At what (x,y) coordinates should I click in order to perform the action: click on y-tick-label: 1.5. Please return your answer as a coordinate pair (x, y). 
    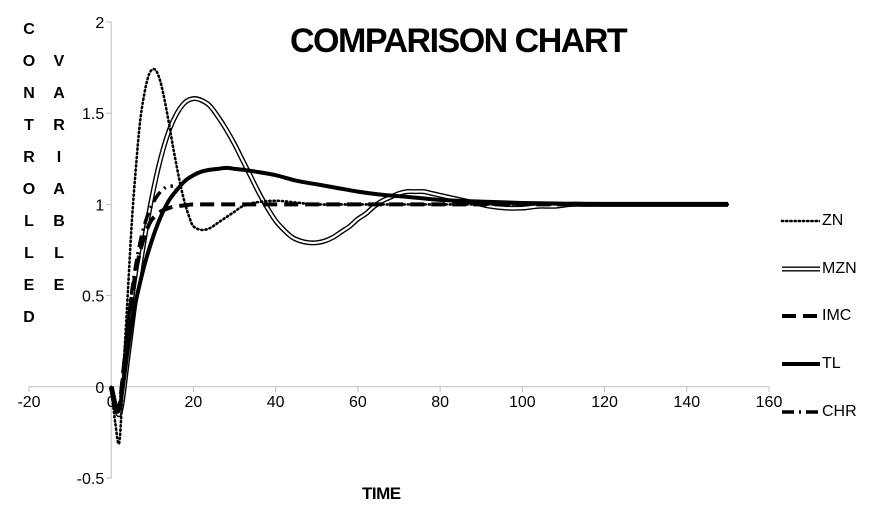
    Looking at the image, I should click on (93, 114).